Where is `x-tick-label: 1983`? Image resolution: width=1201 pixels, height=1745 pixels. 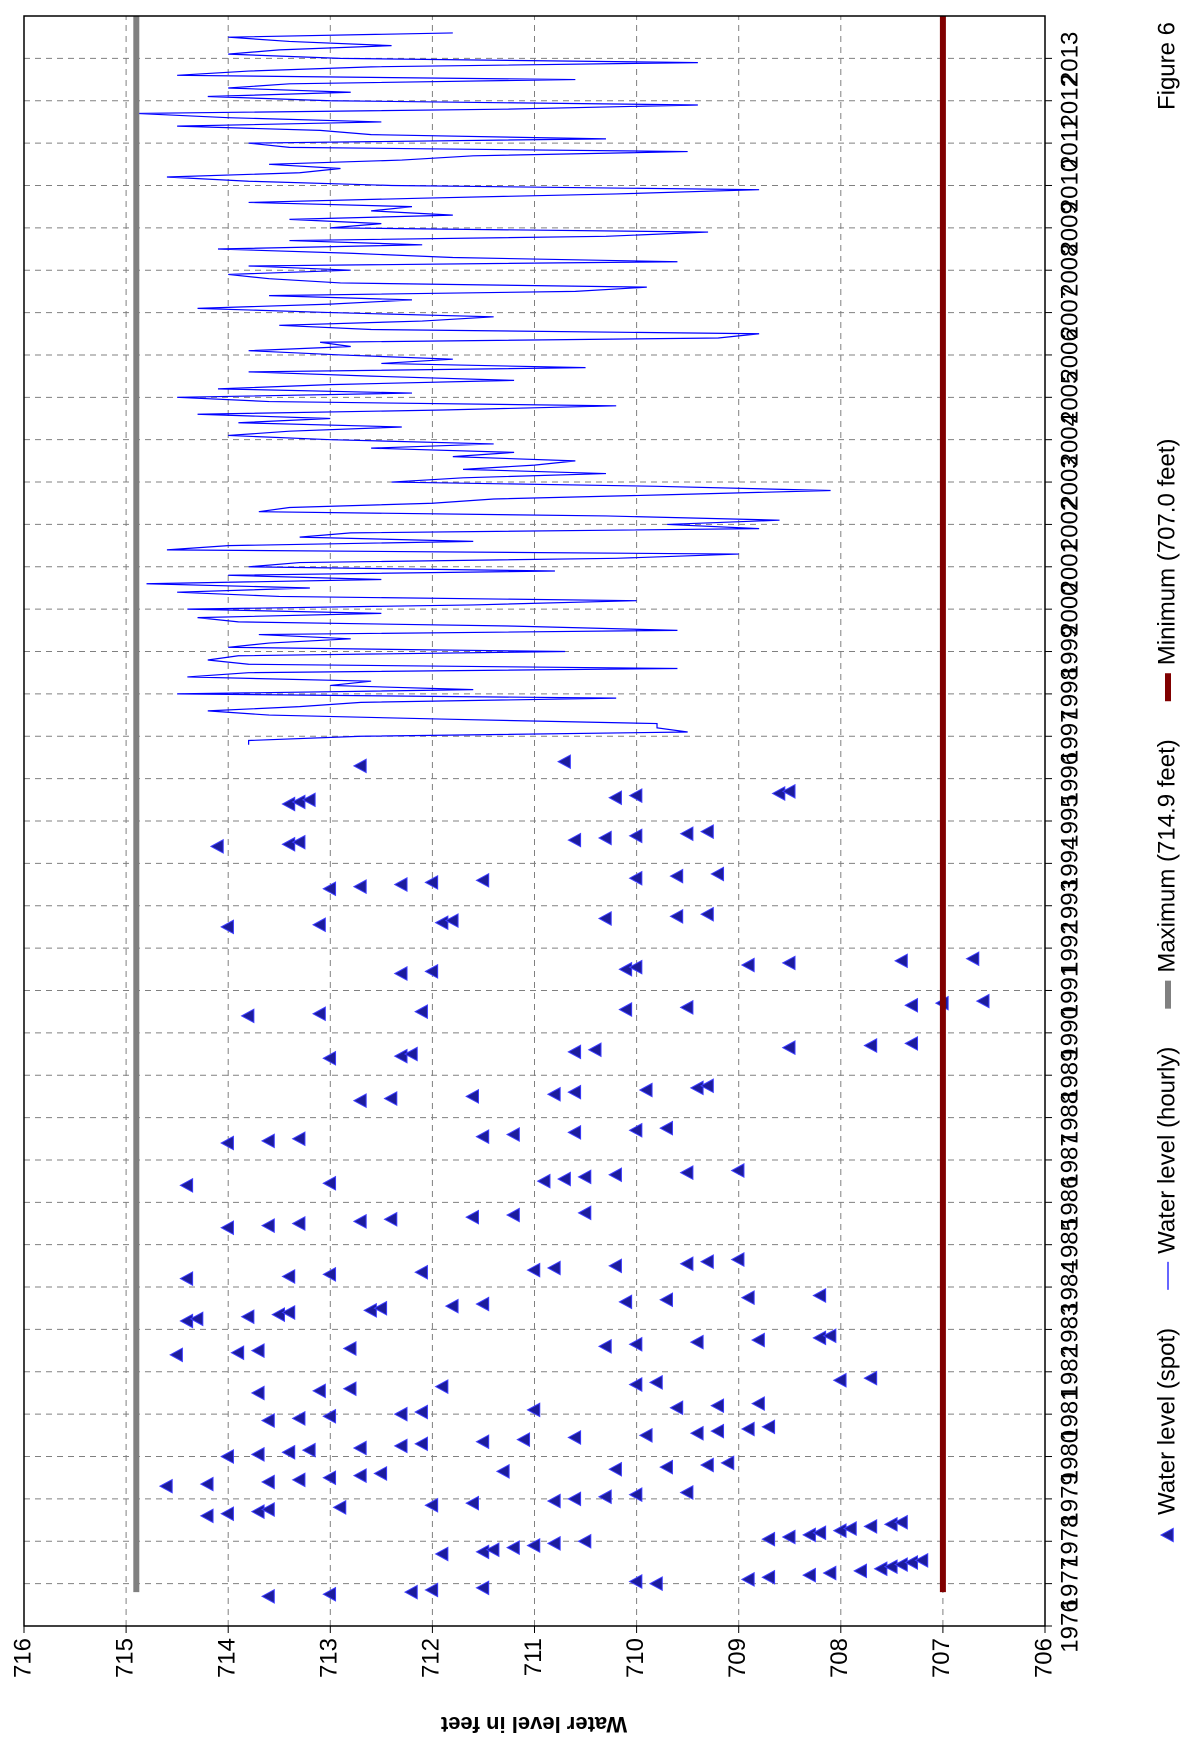
x-tick-label: 1983 is located at coordinates (1069, 1329).